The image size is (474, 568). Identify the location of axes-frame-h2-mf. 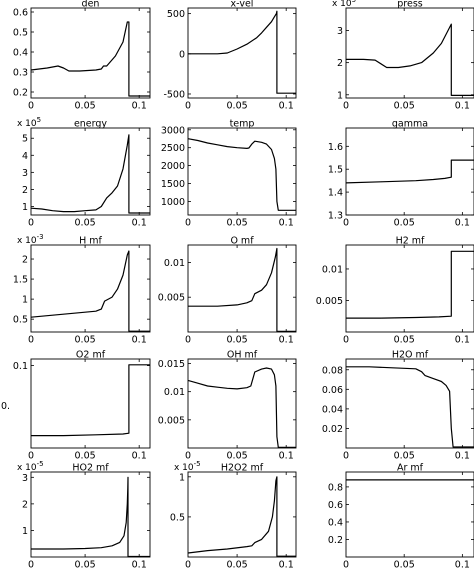
(409, 288).